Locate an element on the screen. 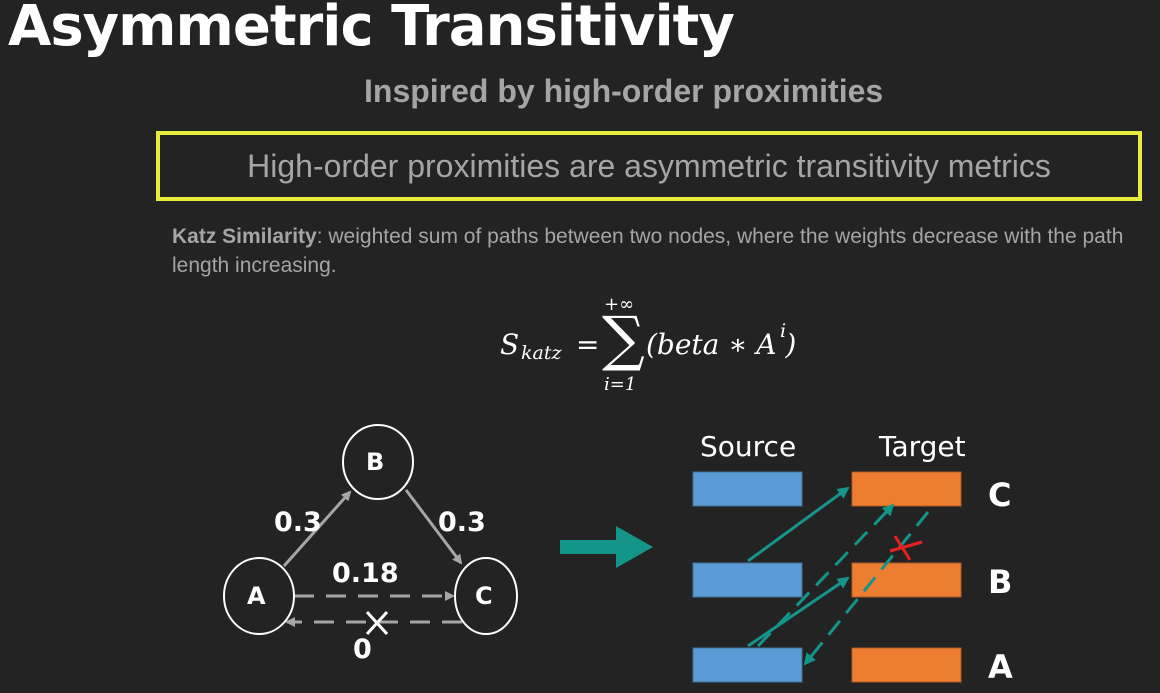 The image size is (1160, 693). proximity-arrow-c-to-a-dashed is located at coordinates (866, 588).